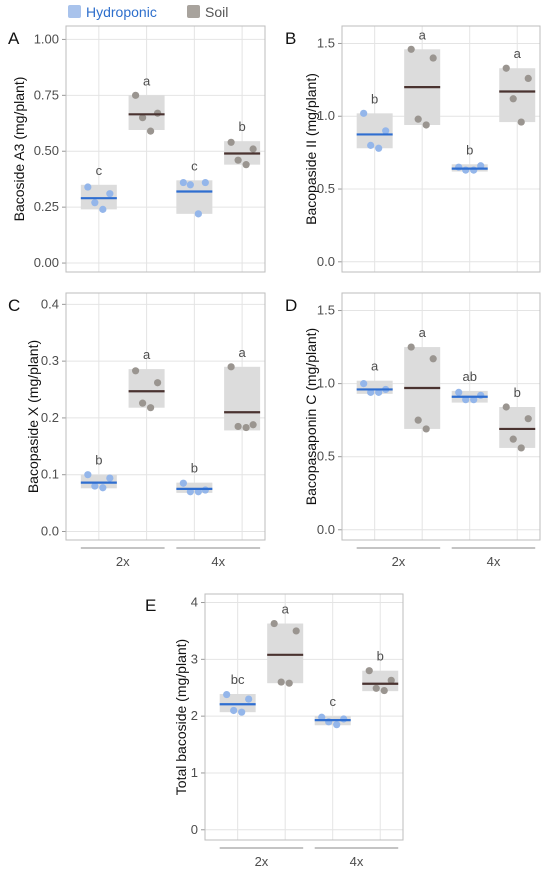 Image resolution: width=550 pixels, height=876 pixels. Describe the element at coordinates (194, 715) in the screenshot. I see `y-tick-label: 2` at that location.